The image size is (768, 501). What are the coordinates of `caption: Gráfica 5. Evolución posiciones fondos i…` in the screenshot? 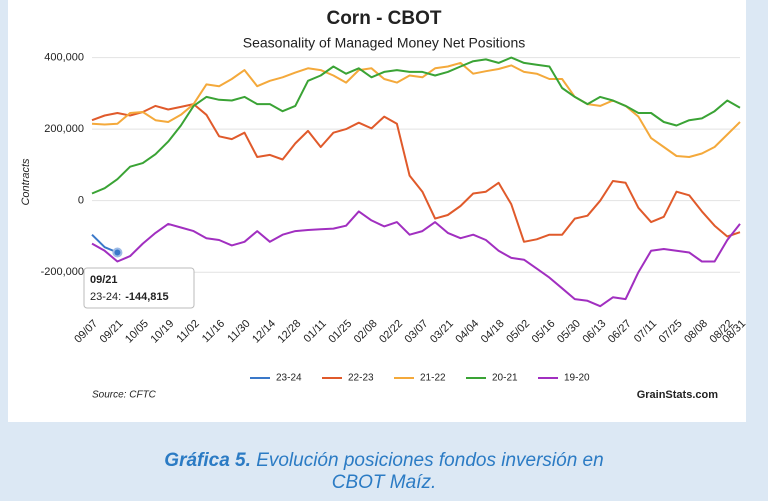 It's located at (384, 461).